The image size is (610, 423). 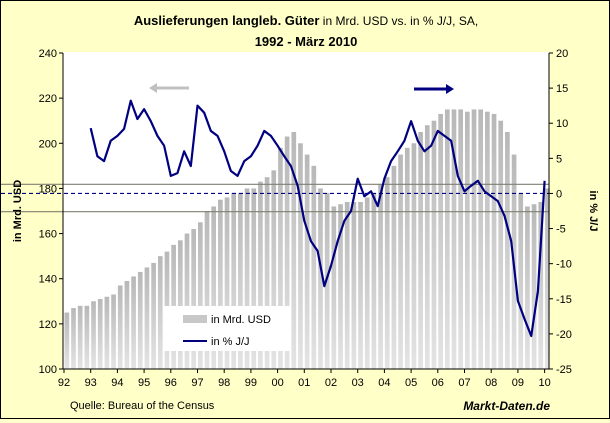 What do you see at coordinates (491, 383) in the screenshot?
I see `x-tick-label: 08` at bounding box center [491, 383].